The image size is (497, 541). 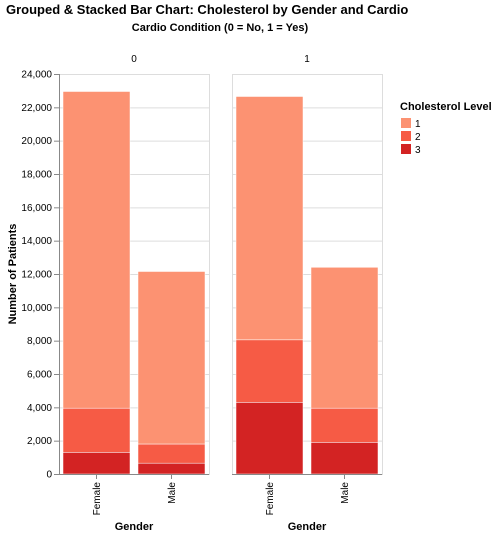 I want to click on y-tick-label: 12,000, so click(x=36, y=275).